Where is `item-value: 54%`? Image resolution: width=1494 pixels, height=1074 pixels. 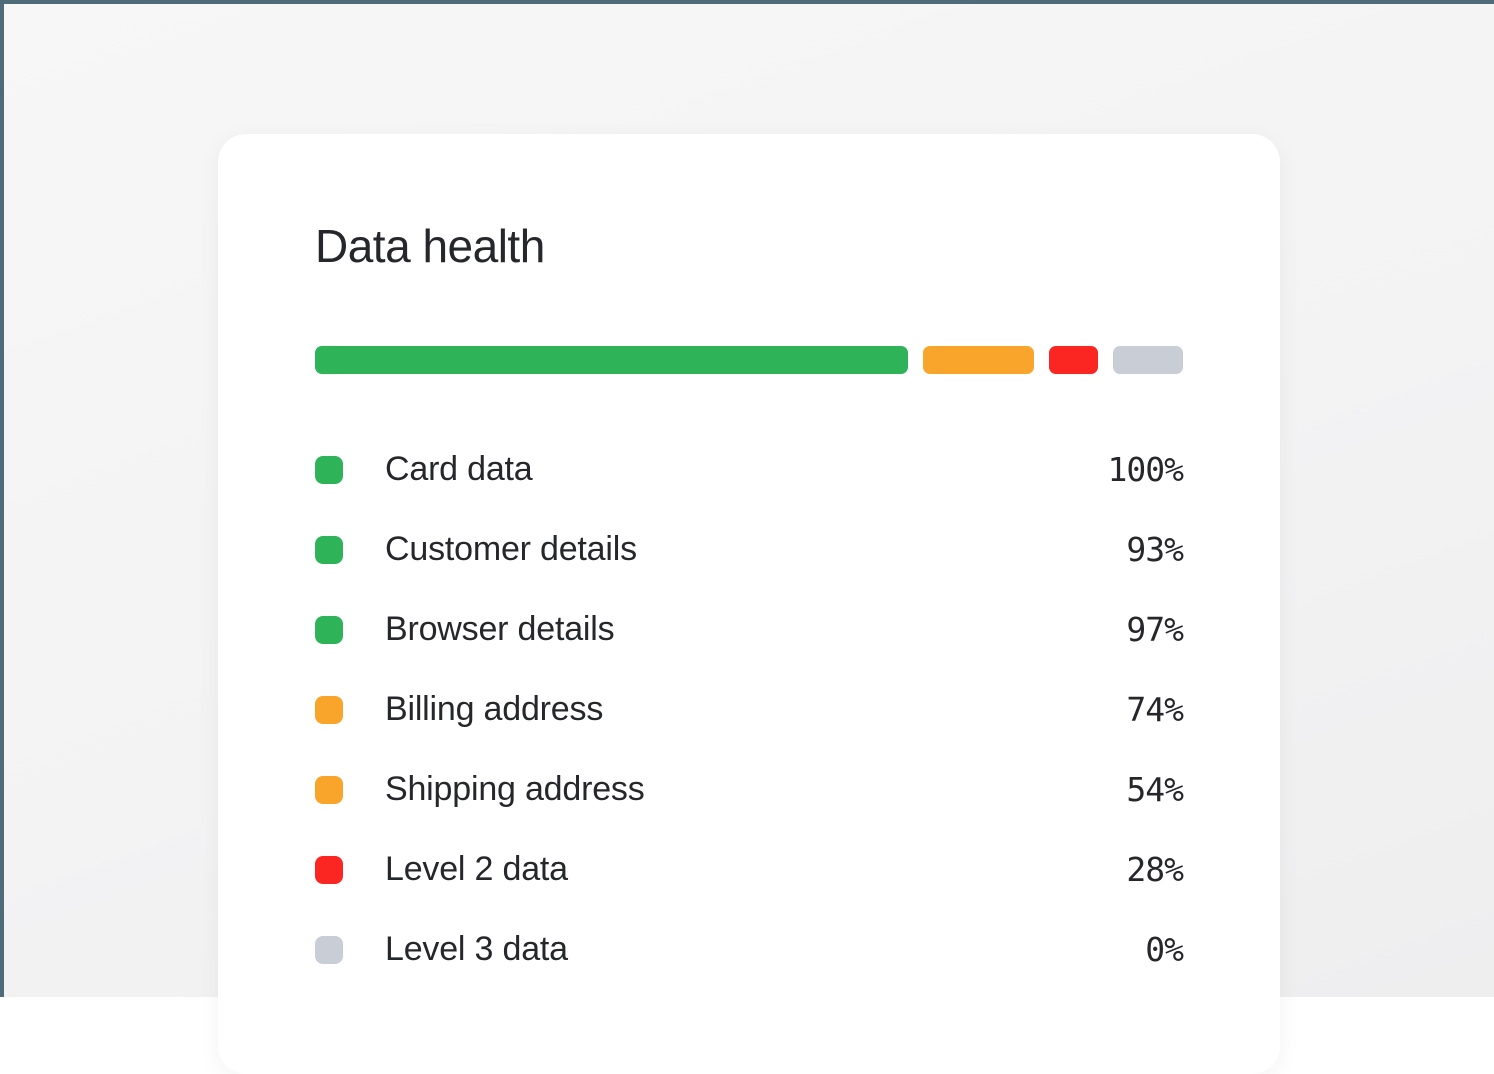 item-value: 54% is located at coordinates (1155, 790).